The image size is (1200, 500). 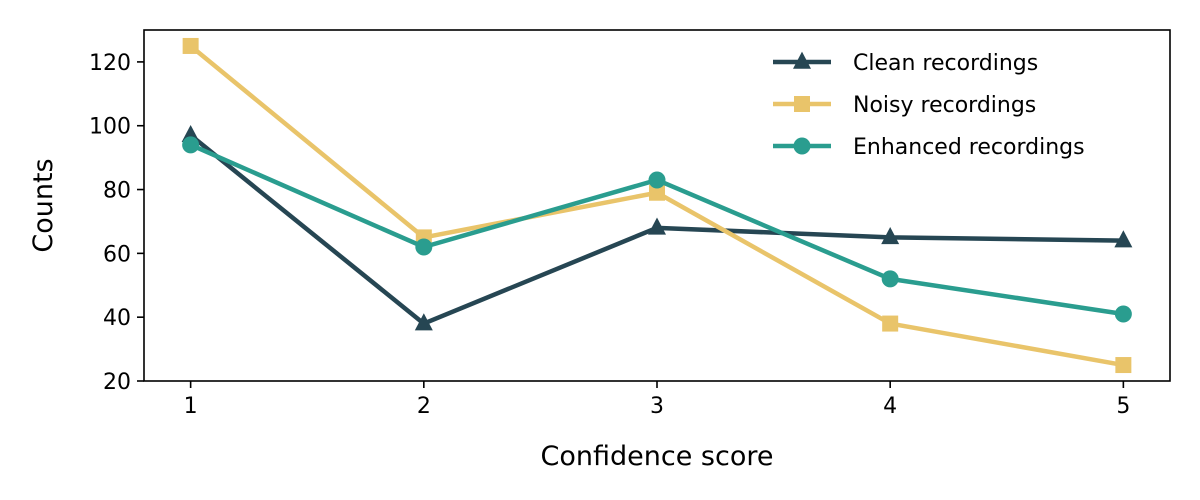 I want to click on x-tick-label: 2, so click(x=424, y=406).